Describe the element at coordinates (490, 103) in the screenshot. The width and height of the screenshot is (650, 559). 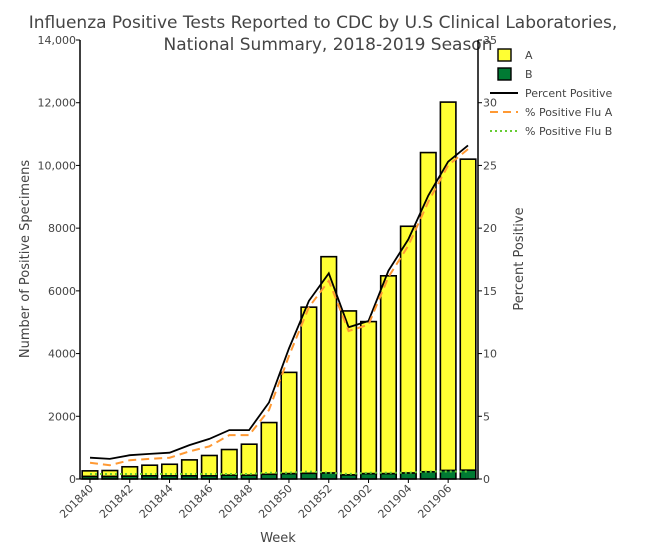
I see `y2-tick-label: 30` at that location.